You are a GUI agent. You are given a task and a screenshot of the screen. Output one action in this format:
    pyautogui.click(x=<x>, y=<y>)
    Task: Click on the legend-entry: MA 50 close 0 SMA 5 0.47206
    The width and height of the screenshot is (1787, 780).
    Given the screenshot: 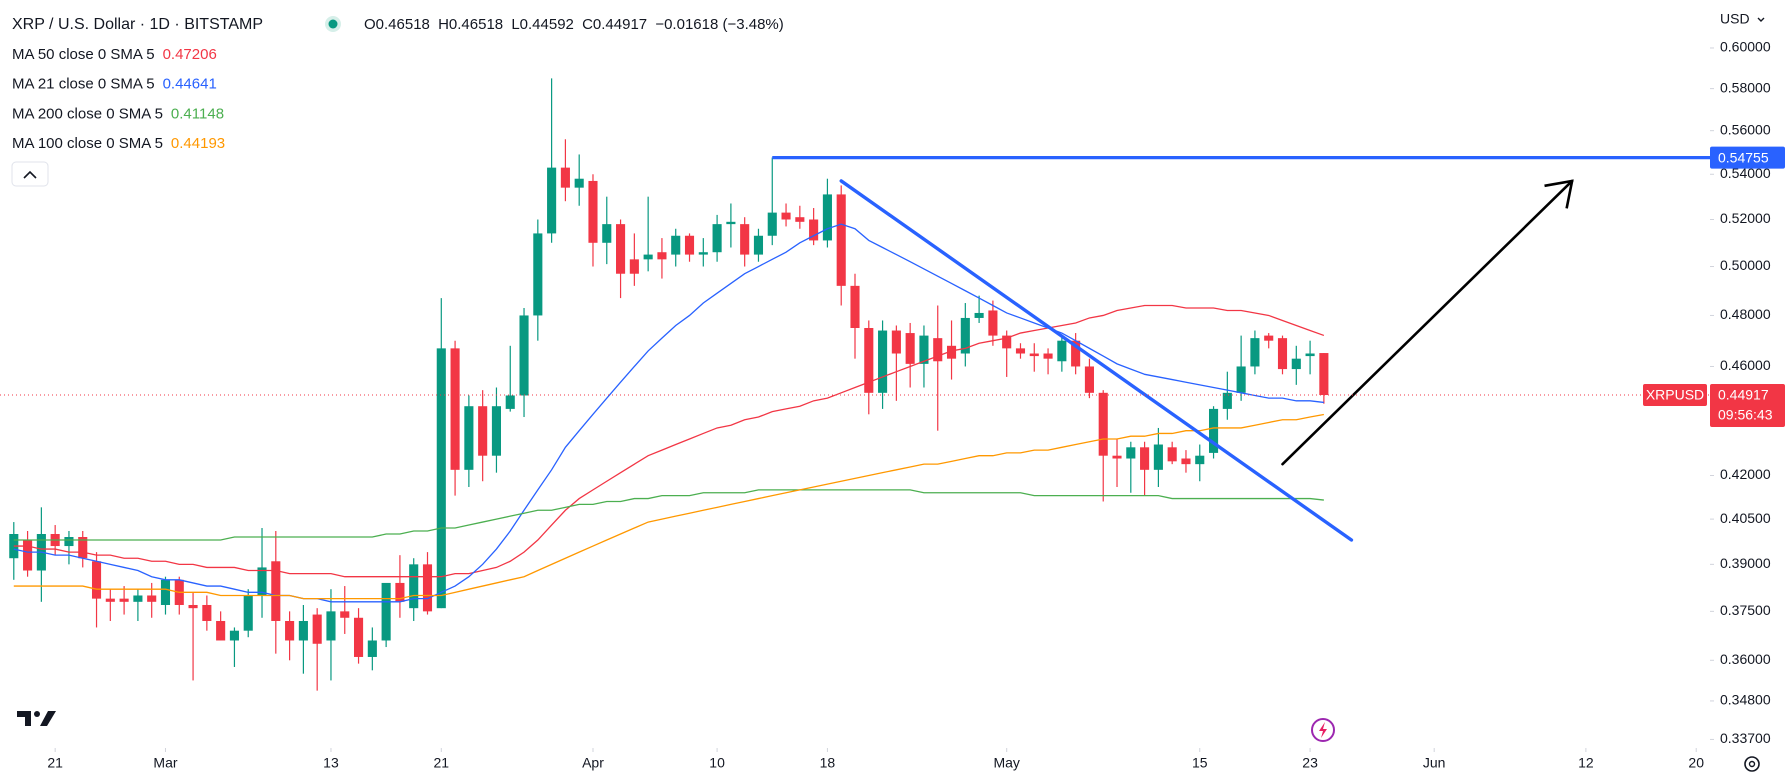 What is the action you would take?
    pyautogui.click(x=114, y=54)
    